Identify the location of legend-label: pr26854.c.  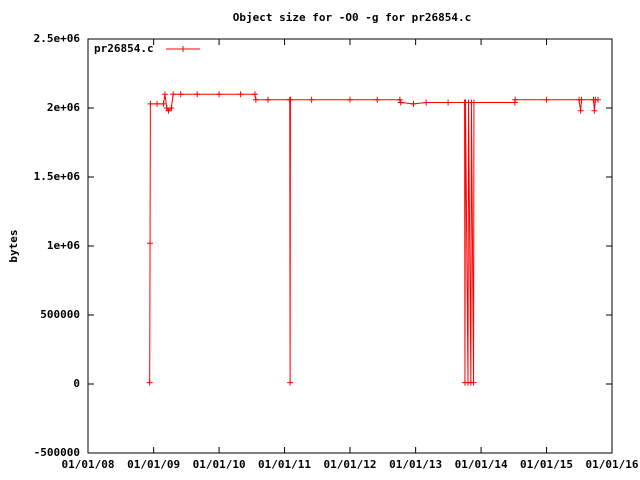
(124, 48).